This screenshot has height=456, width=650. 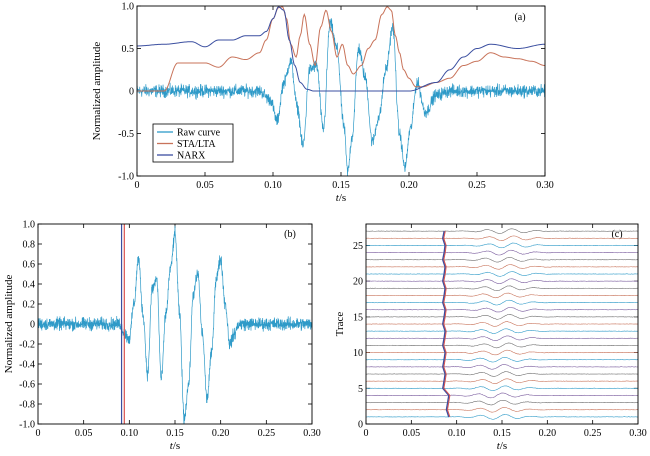 What do you see at coordinates (29, 285) in the screenshot?
I see `y-tick-label: 0.4` at bounding box center [29, 285].